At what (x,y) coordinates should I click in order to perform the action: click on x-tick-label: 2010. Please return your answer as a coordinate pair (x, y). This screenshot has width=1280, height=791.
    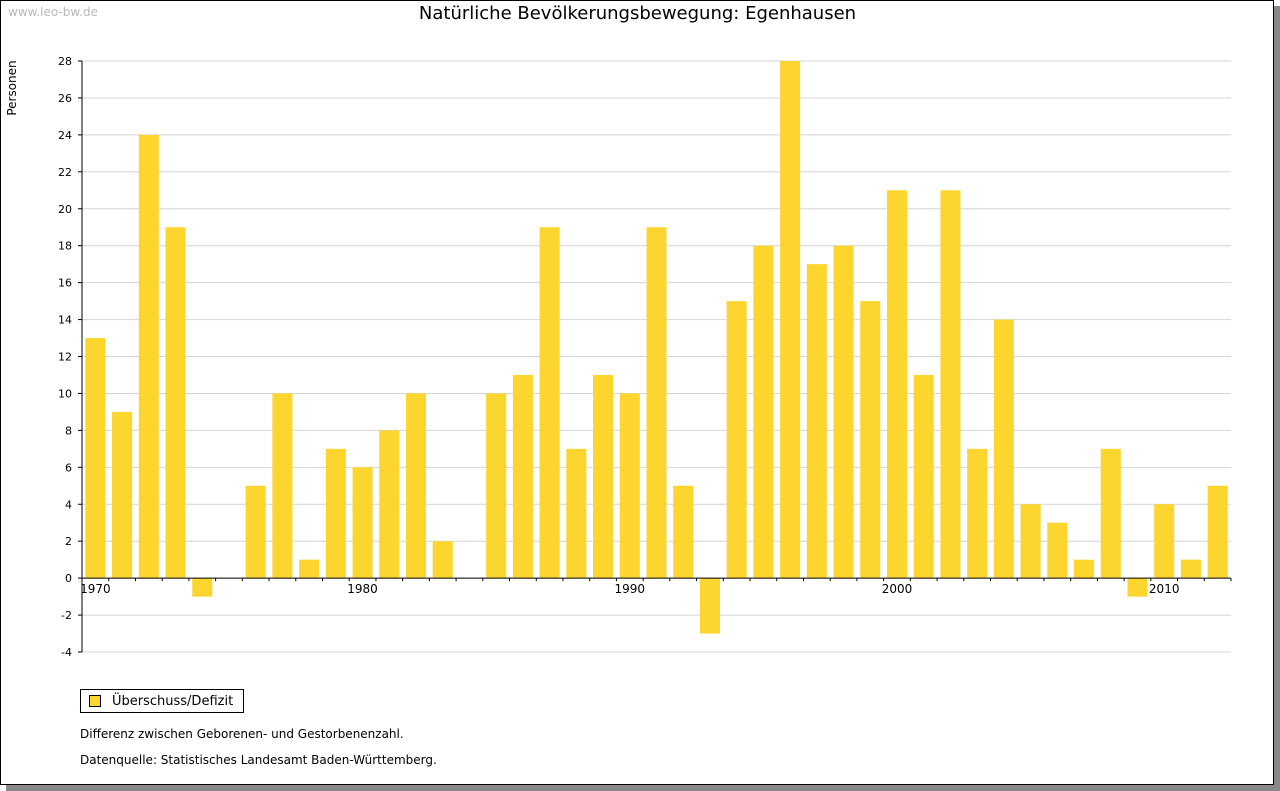
    Looking at the image, I should click on (1164, 589).